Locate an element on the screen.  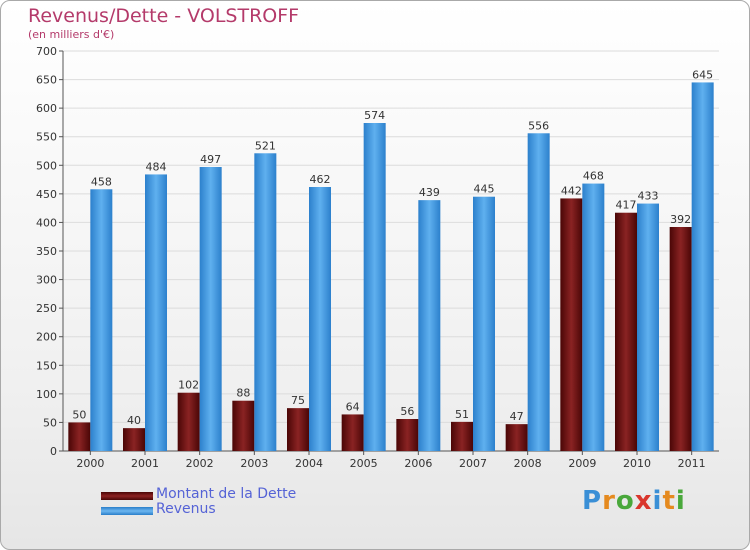
bar-revenus-2000 is located at coordinates (101, 320).